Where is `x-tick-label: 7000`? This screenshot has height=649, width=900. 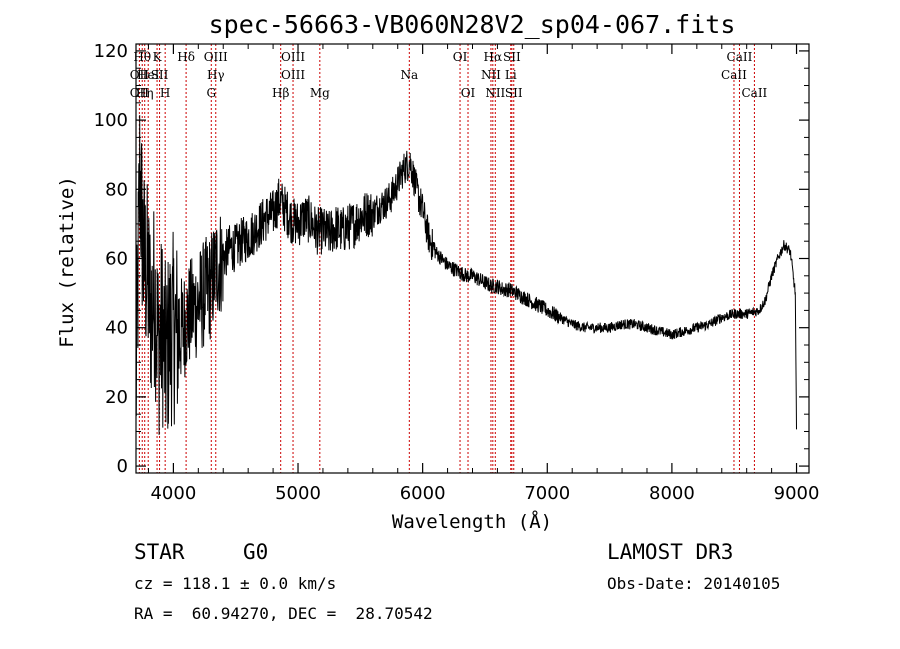
x-tick-label: 7000 is located at coordinates (547, 493).